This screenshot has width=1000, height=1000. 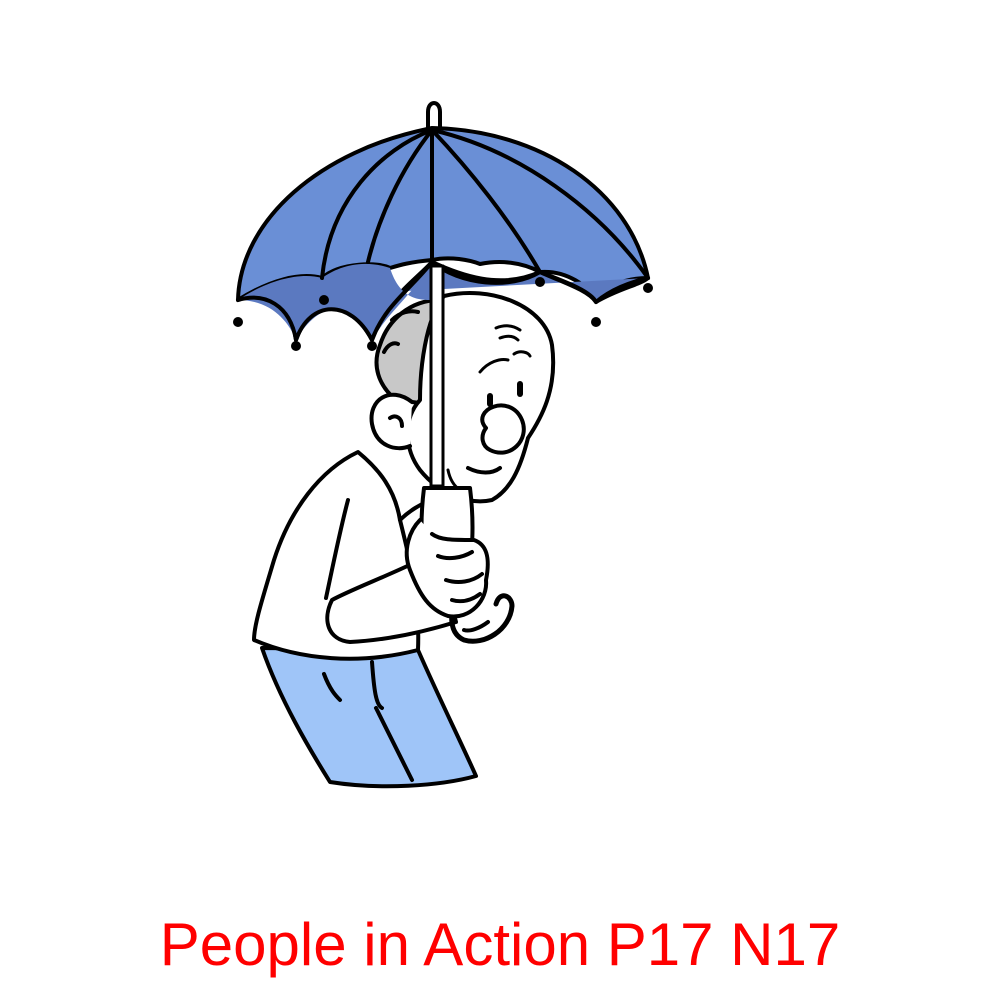 I want to click on umbrella, so click(x=443, y=226).